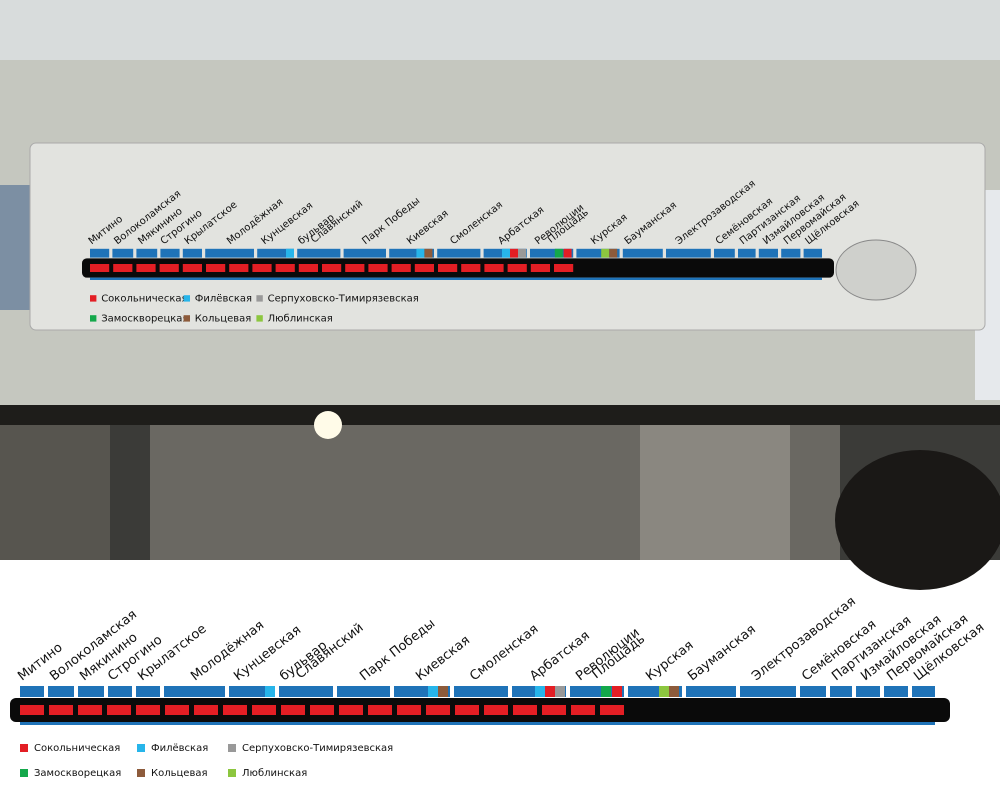 Image resolution: width=1000 pixels, height=801 pixels. Describe the element at coordinates (343, 298) in the screenshot. I see `legend-label: Серпуховско-Тимирязевская` at that location.